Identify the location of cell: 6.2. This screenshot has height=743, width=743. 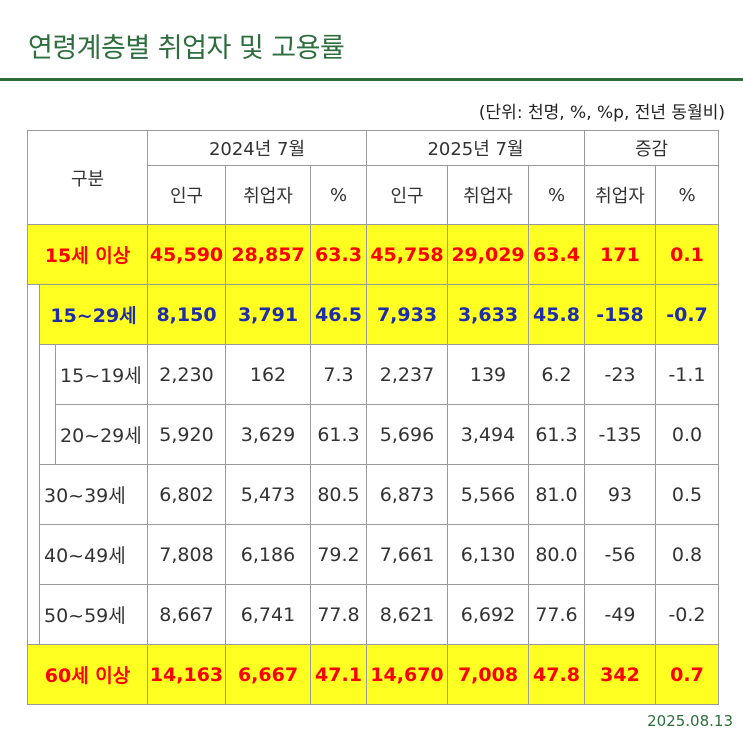
(556, 374).